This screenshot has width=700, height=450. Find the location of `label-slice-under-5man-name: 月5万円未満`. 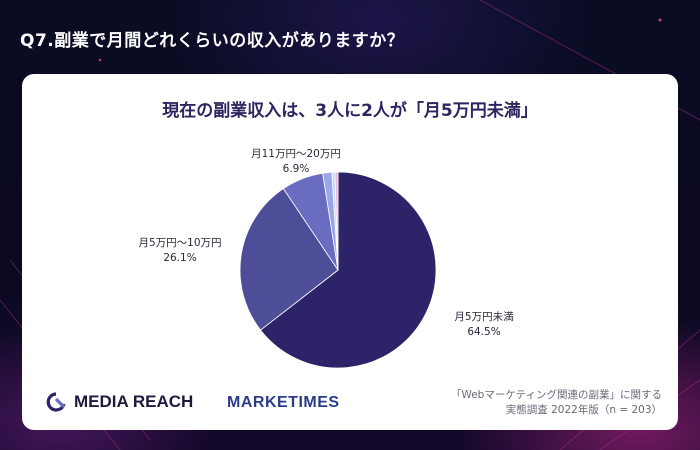

label-slice-under-5man-name: 月5万円未満 is located at coordinates (484, 317).